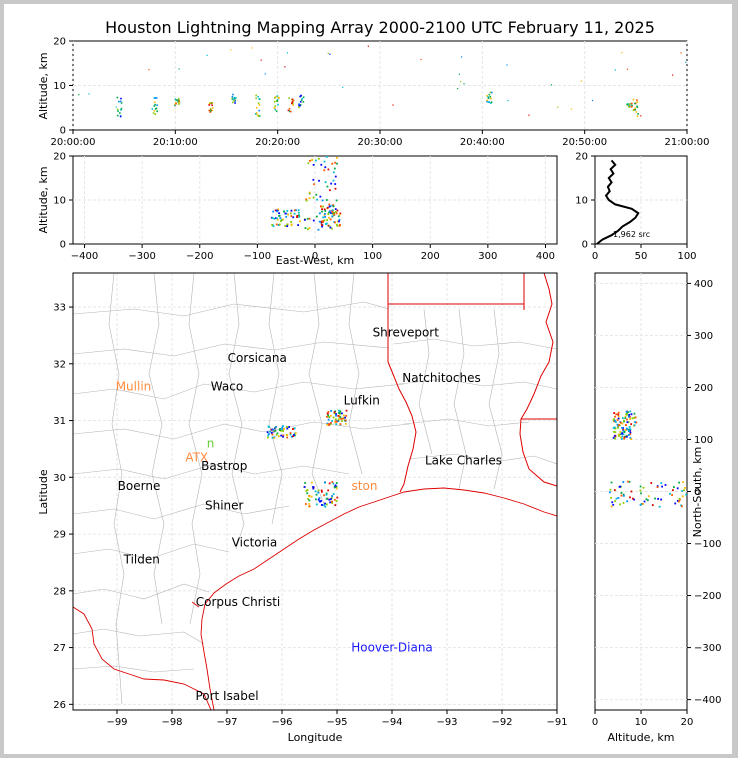 The height and width of the screenshot is (758, 738). Describe the element at coordinates (175, 142) in the screenshot. I see `x-tick-label: 20:10:00` at that location.